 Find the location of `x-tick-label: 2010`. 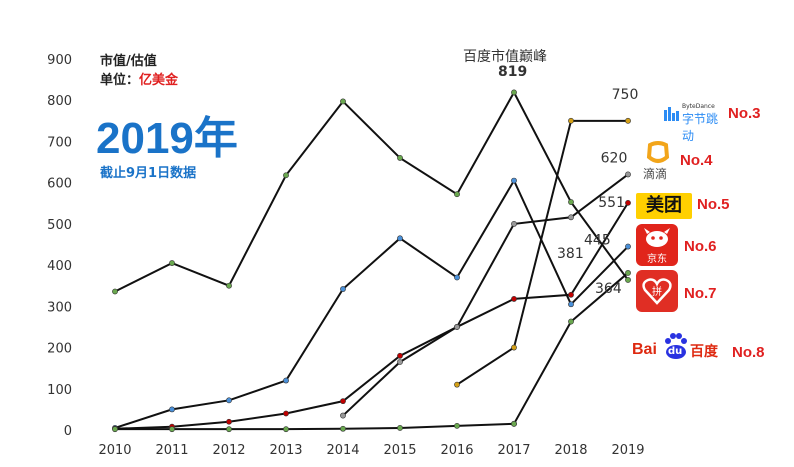

x-tick-label: 2010 is located at coordinates (114, 450).